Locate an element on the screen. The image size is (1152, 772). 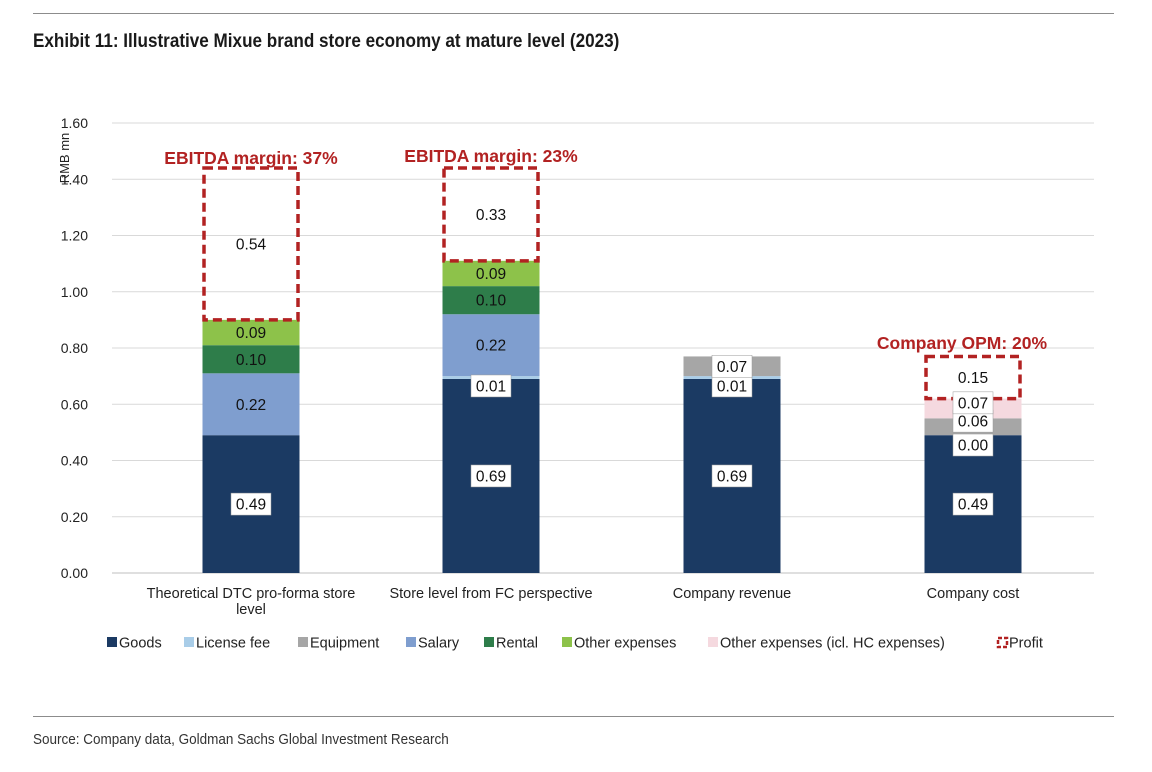
margin-annotation: Company OPM: 20% is located at coordinates (962, 343).